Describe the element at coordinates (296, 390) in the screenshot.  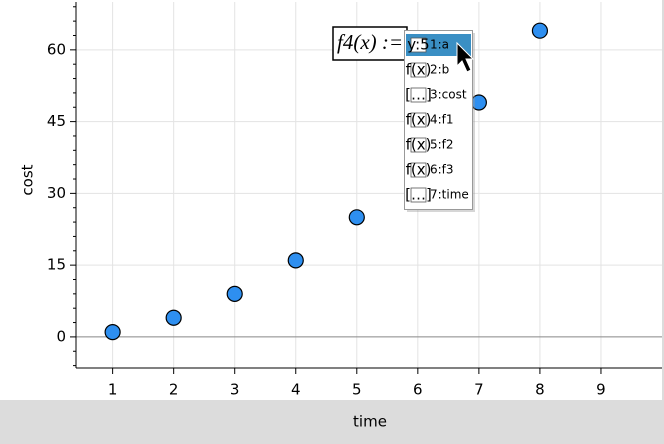
I see `x-tick-label: 4` at that location.